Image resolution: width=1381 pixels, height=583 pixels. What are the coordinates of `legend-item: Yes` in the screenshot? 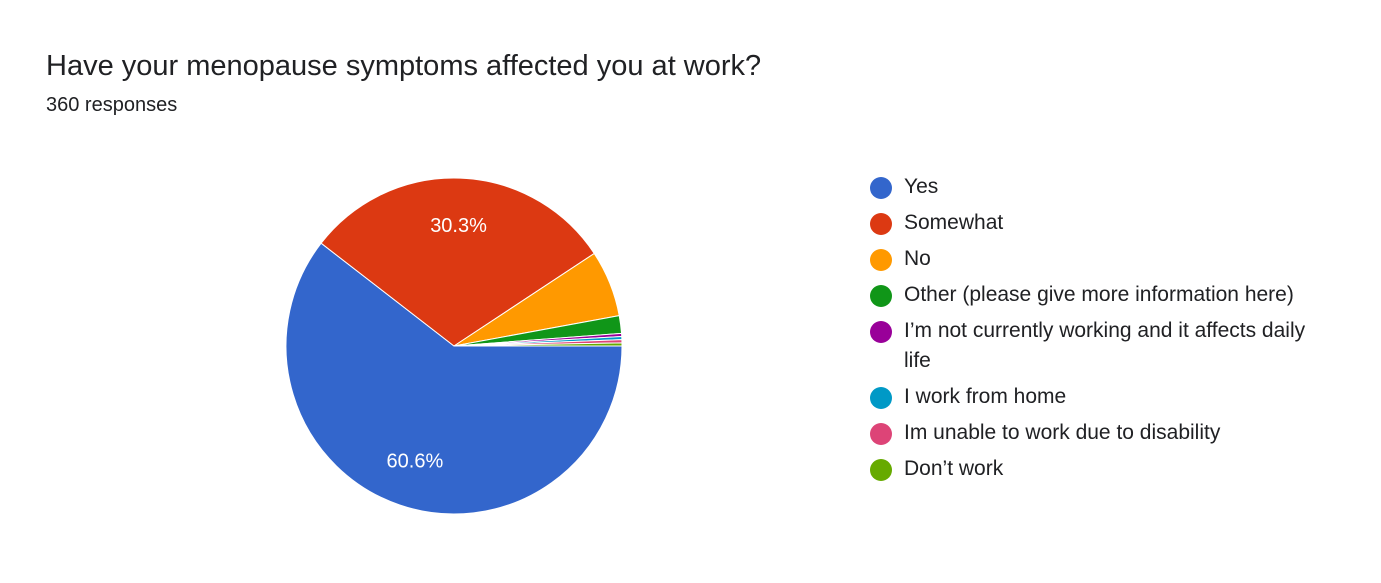 It's located at (1090, 187).